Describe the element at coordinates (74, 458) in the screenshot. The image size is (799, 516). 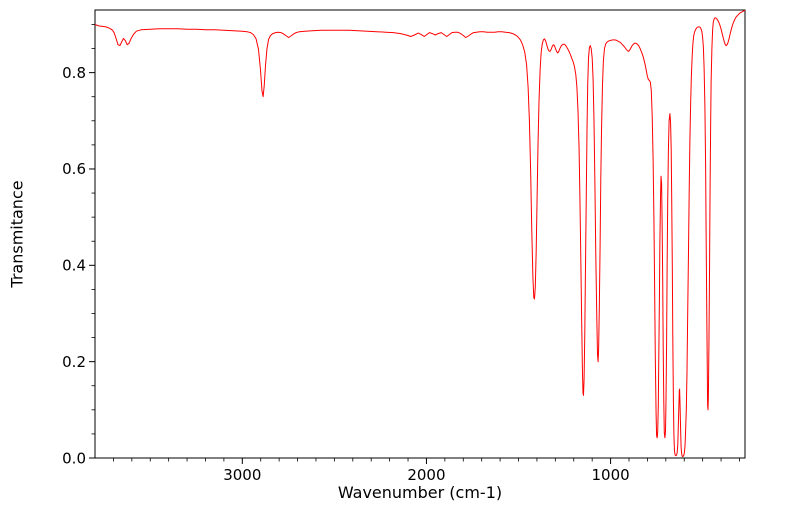
I see `y-tick-label: 0.0` at that location.